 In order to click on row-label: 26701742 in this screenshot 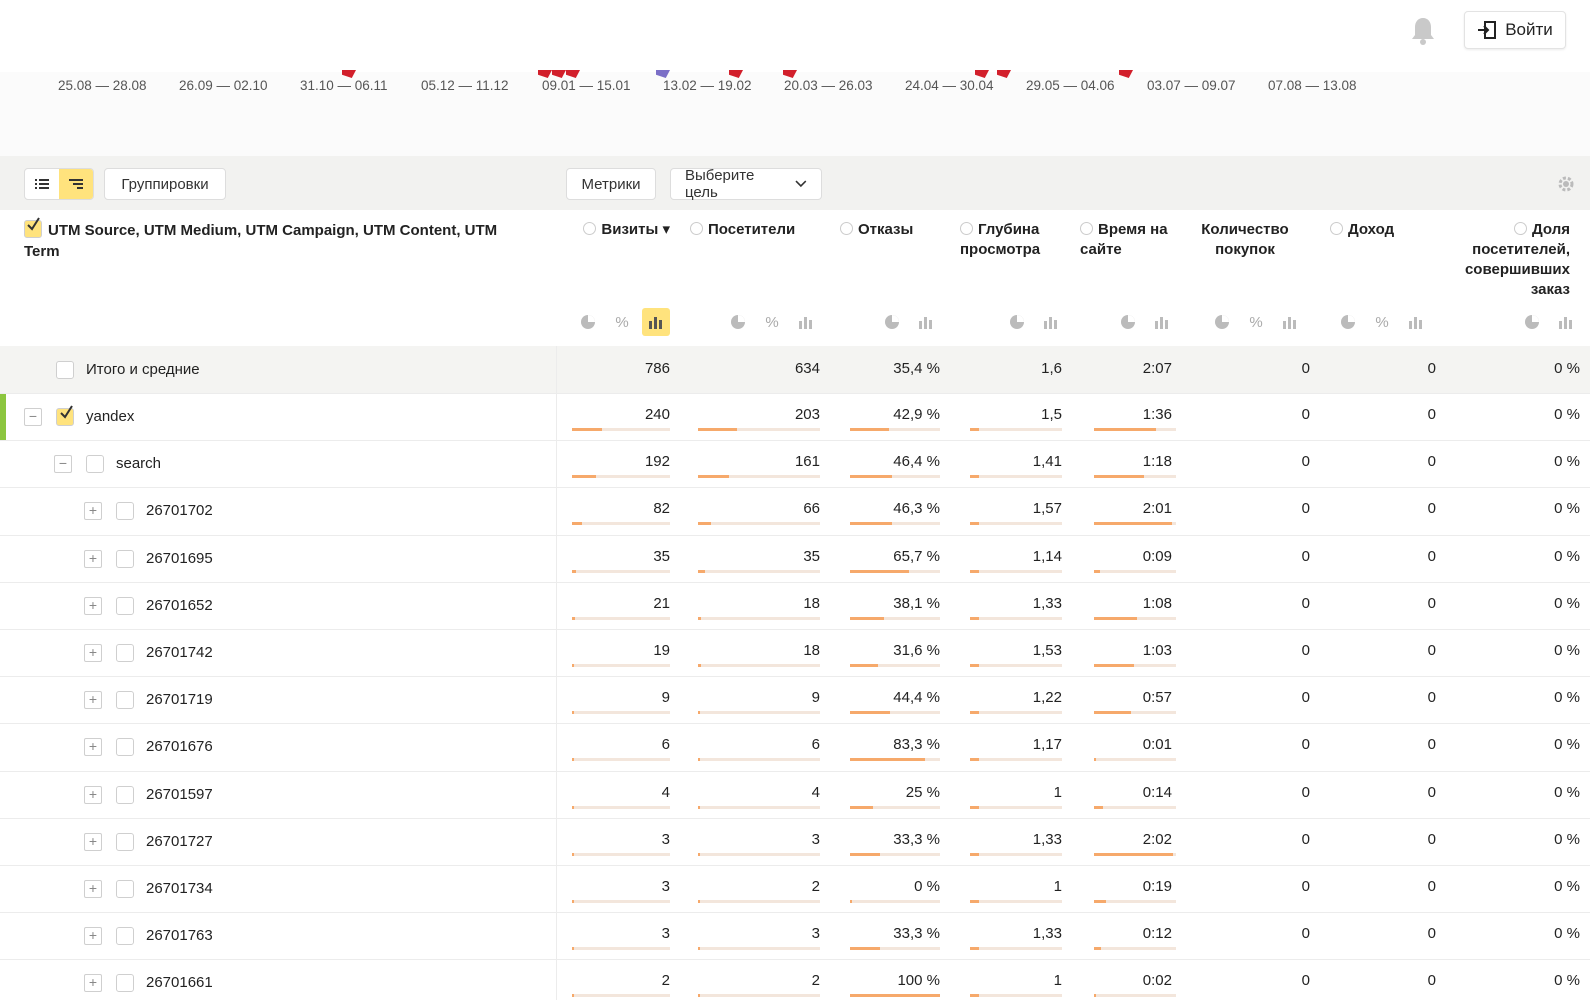, I will do `click(179, 652)`.